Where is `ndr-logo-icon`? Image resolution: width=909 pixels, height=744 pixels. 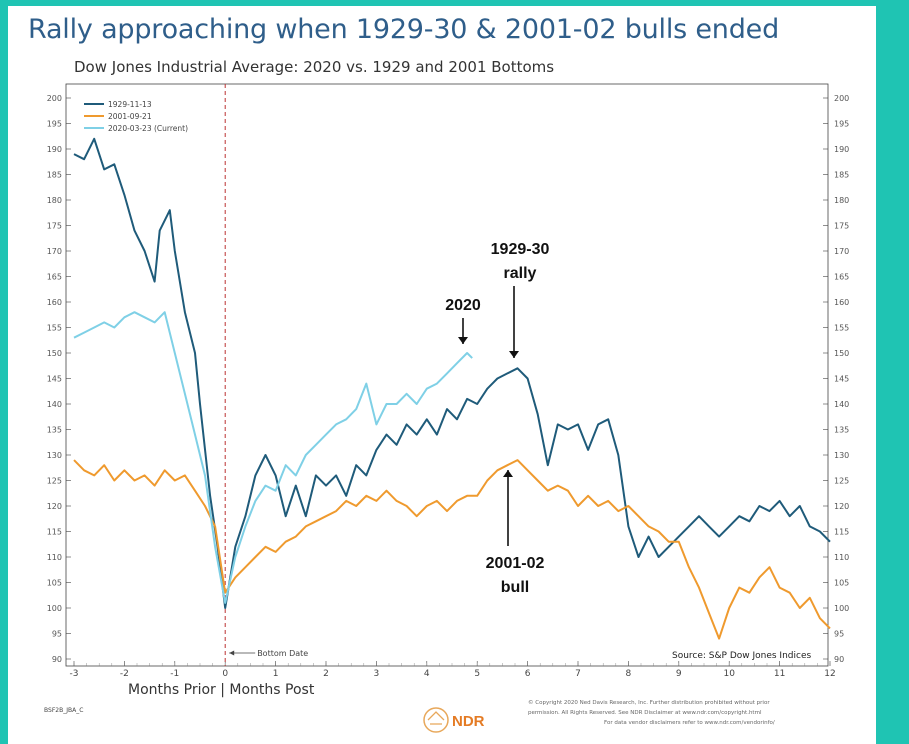 ndr-logo-icon is located at coordinates (436, 720).